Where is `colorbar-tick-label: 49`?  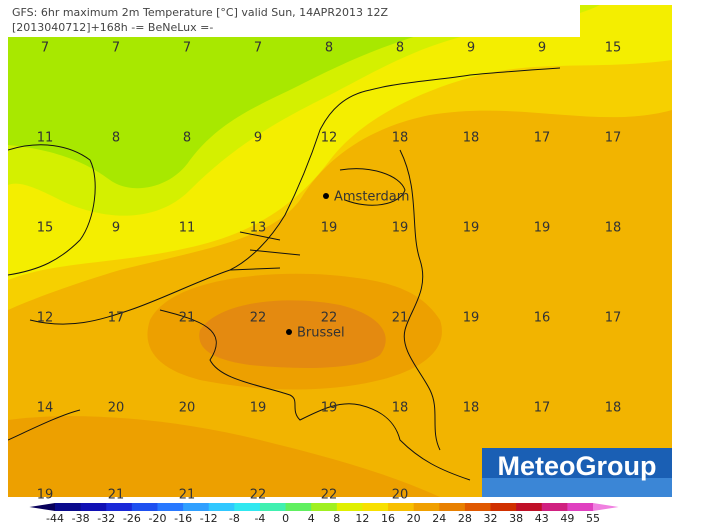 colorbar-tick-label: 49 is located at coordinates (567, 518).